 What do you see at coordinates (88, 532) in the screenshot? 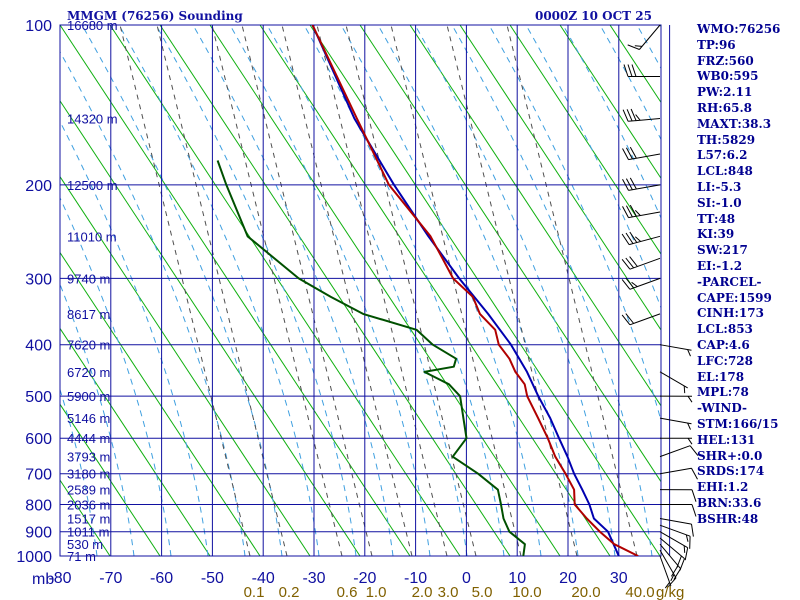
I see `height-label: 1011 m` at bounding box center [88, 532].